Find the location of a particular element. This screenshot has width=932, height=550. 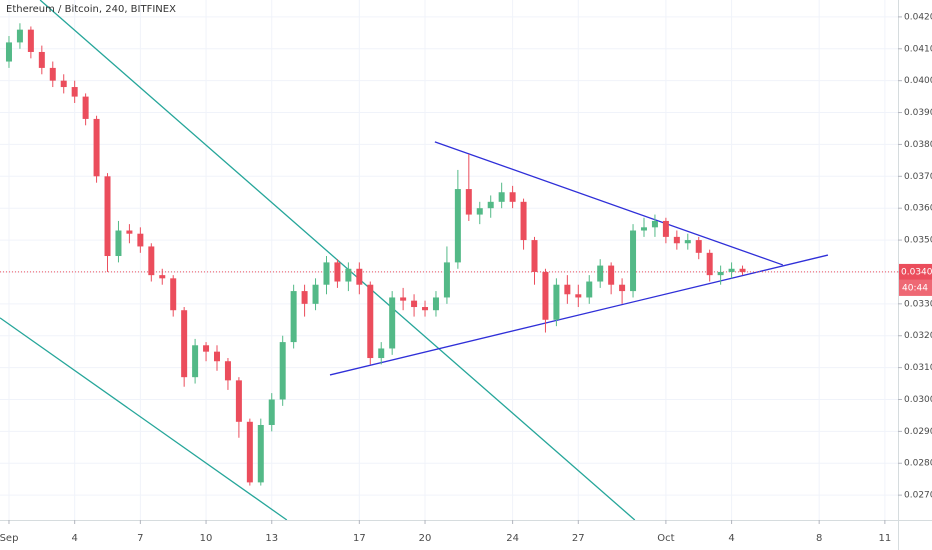

y-tick-label: 0.029000 is located at coordinates (918, 432).